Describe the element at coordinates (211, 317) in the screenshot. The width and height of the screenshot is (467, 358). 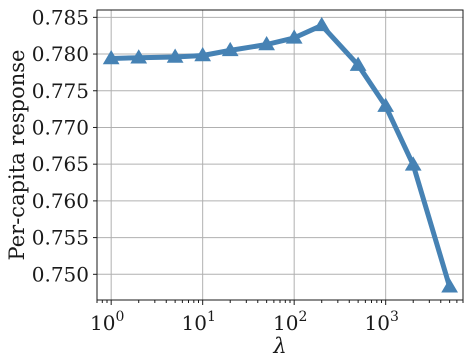
I see `x-tick-exponent: 1` at that location.